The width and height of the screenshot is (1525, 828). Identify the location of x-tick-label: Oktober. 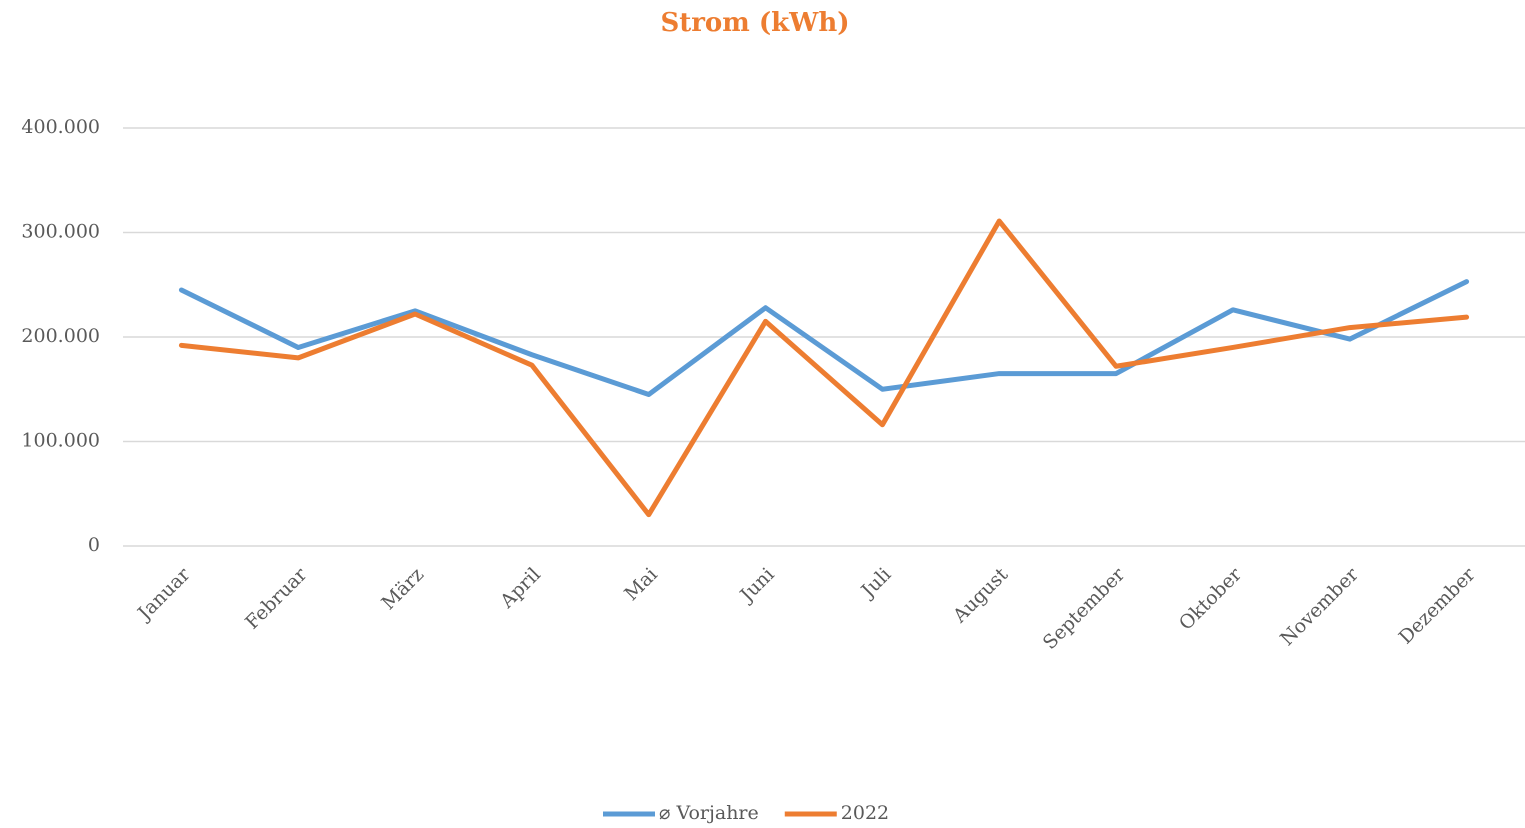
(1211, 599).